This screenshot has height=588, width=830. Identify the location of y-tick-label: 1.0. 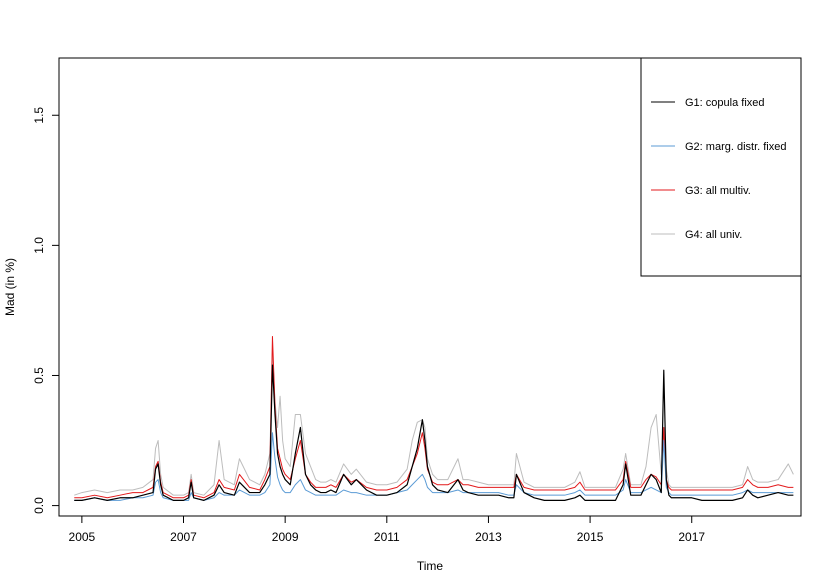
(39, 245).